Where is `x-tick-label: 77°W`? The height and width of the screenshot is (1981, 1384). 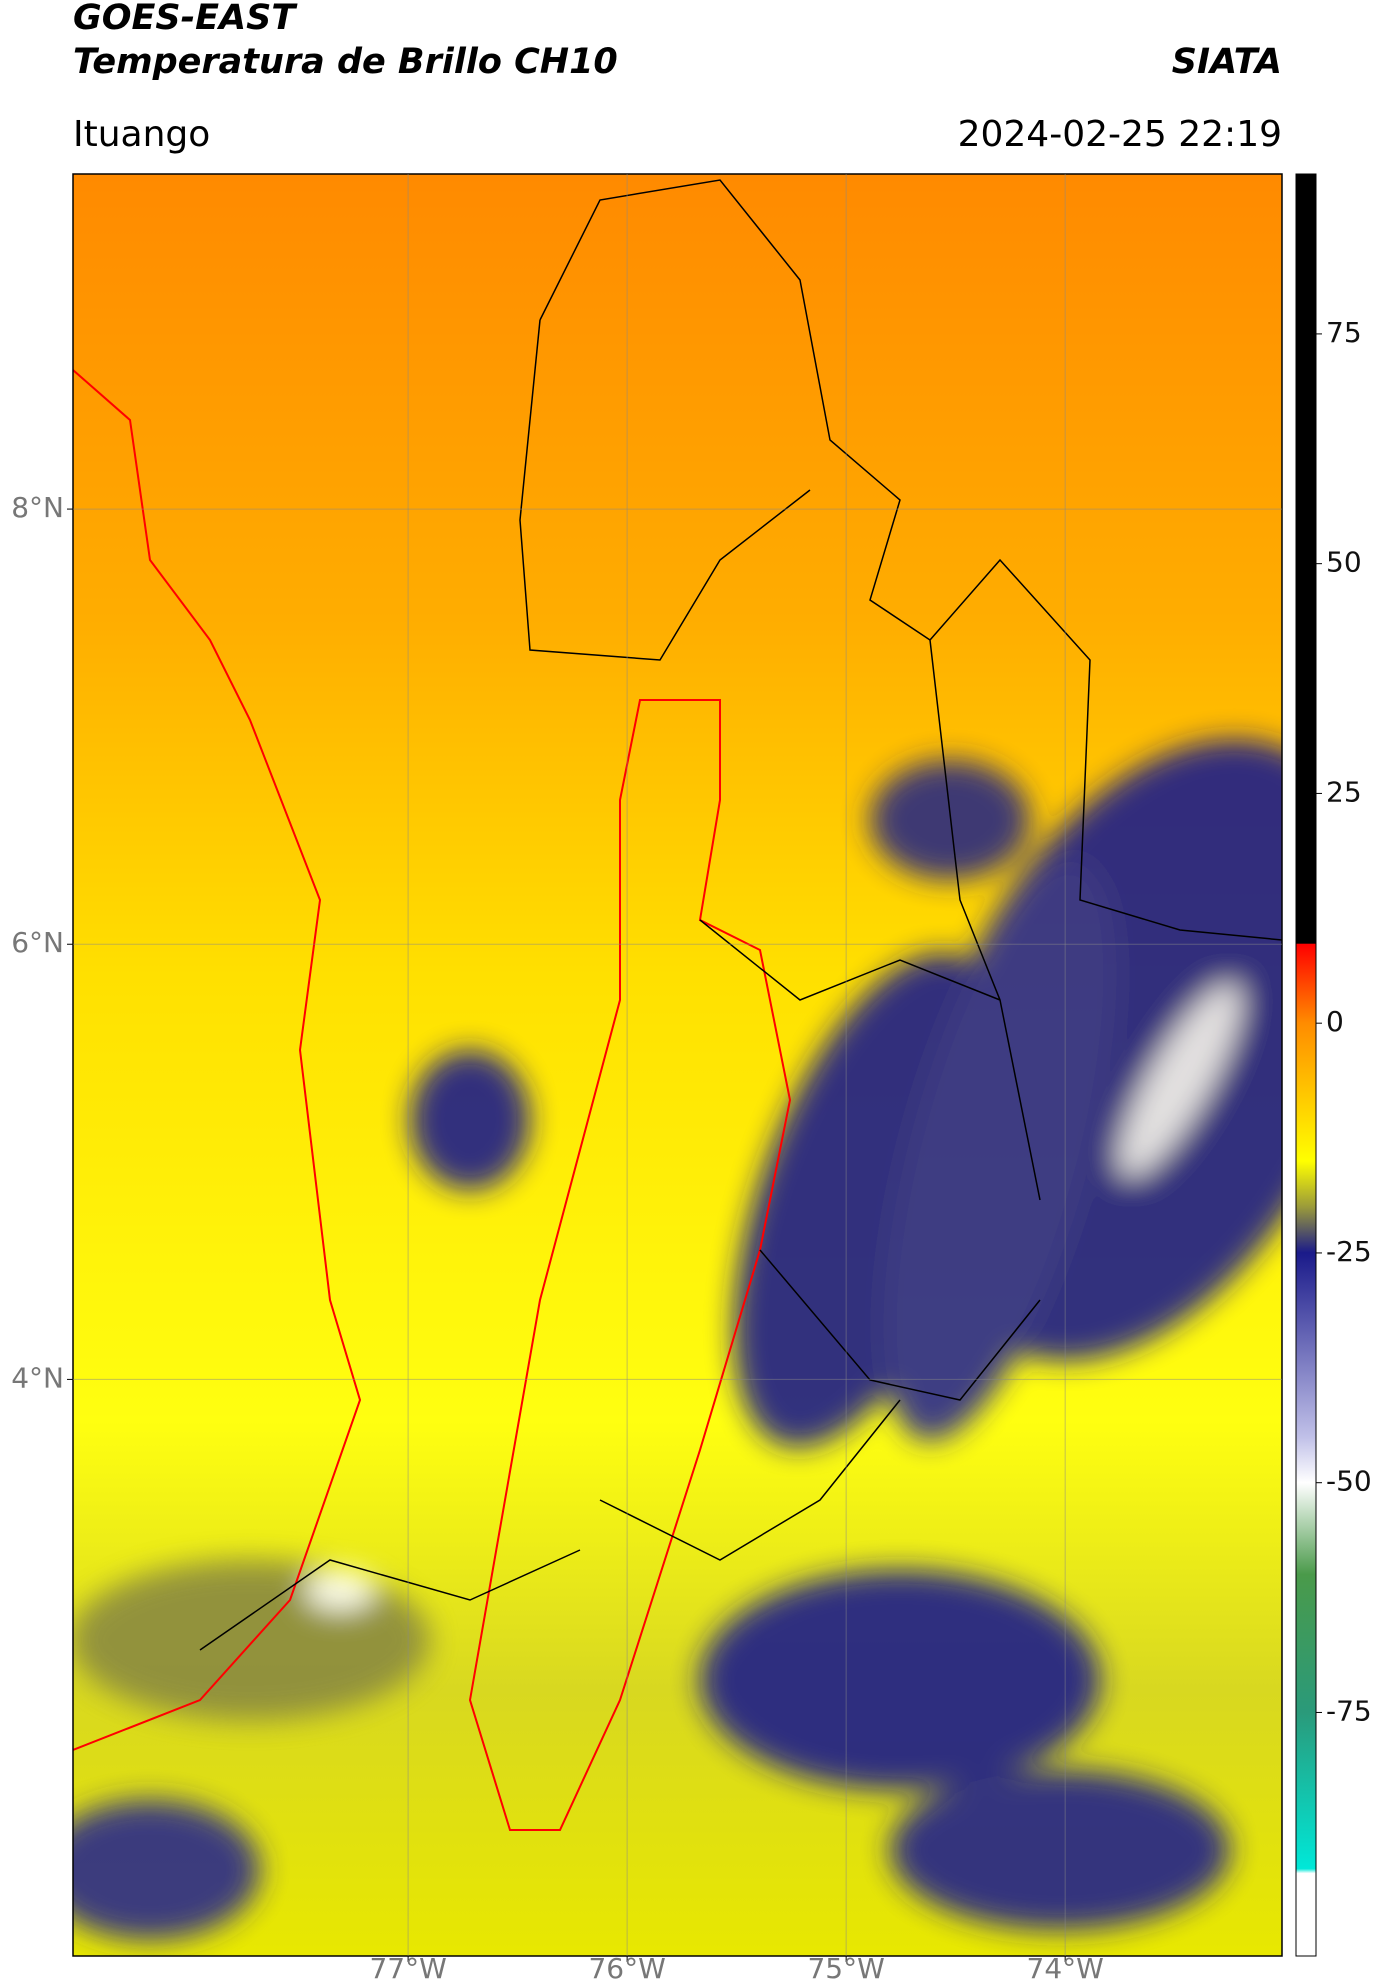 x-tick-label: 77°W is located at coordinates (407, 1966).